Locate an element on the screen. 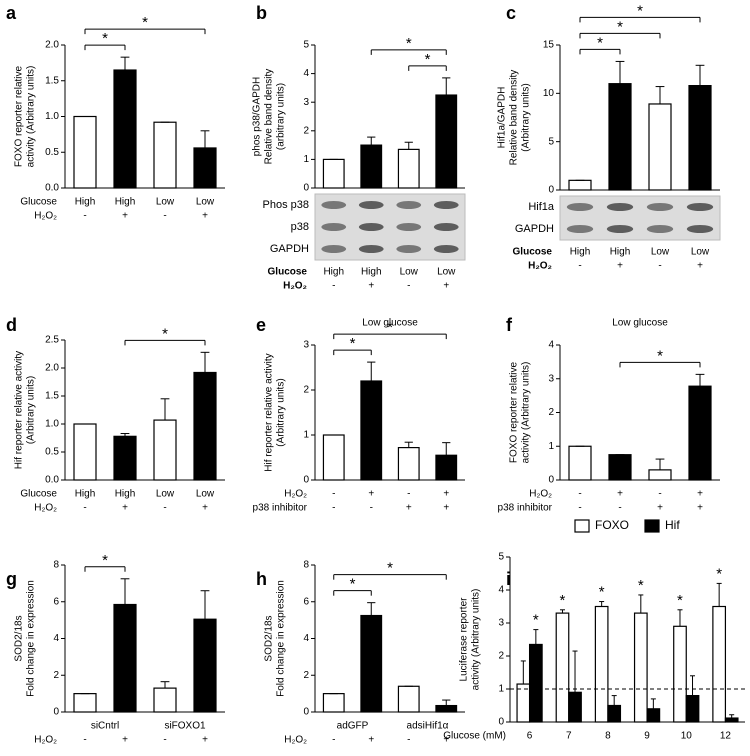 The height and width of the screenshot is (756, 750). y-axis-label: Relative band density is located at coordinates (269, 117).